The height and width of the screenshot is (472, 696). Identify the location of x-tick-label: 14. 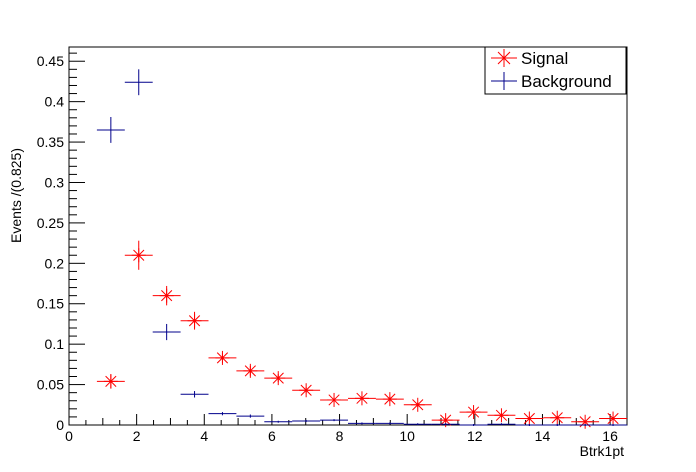
(543, 436).